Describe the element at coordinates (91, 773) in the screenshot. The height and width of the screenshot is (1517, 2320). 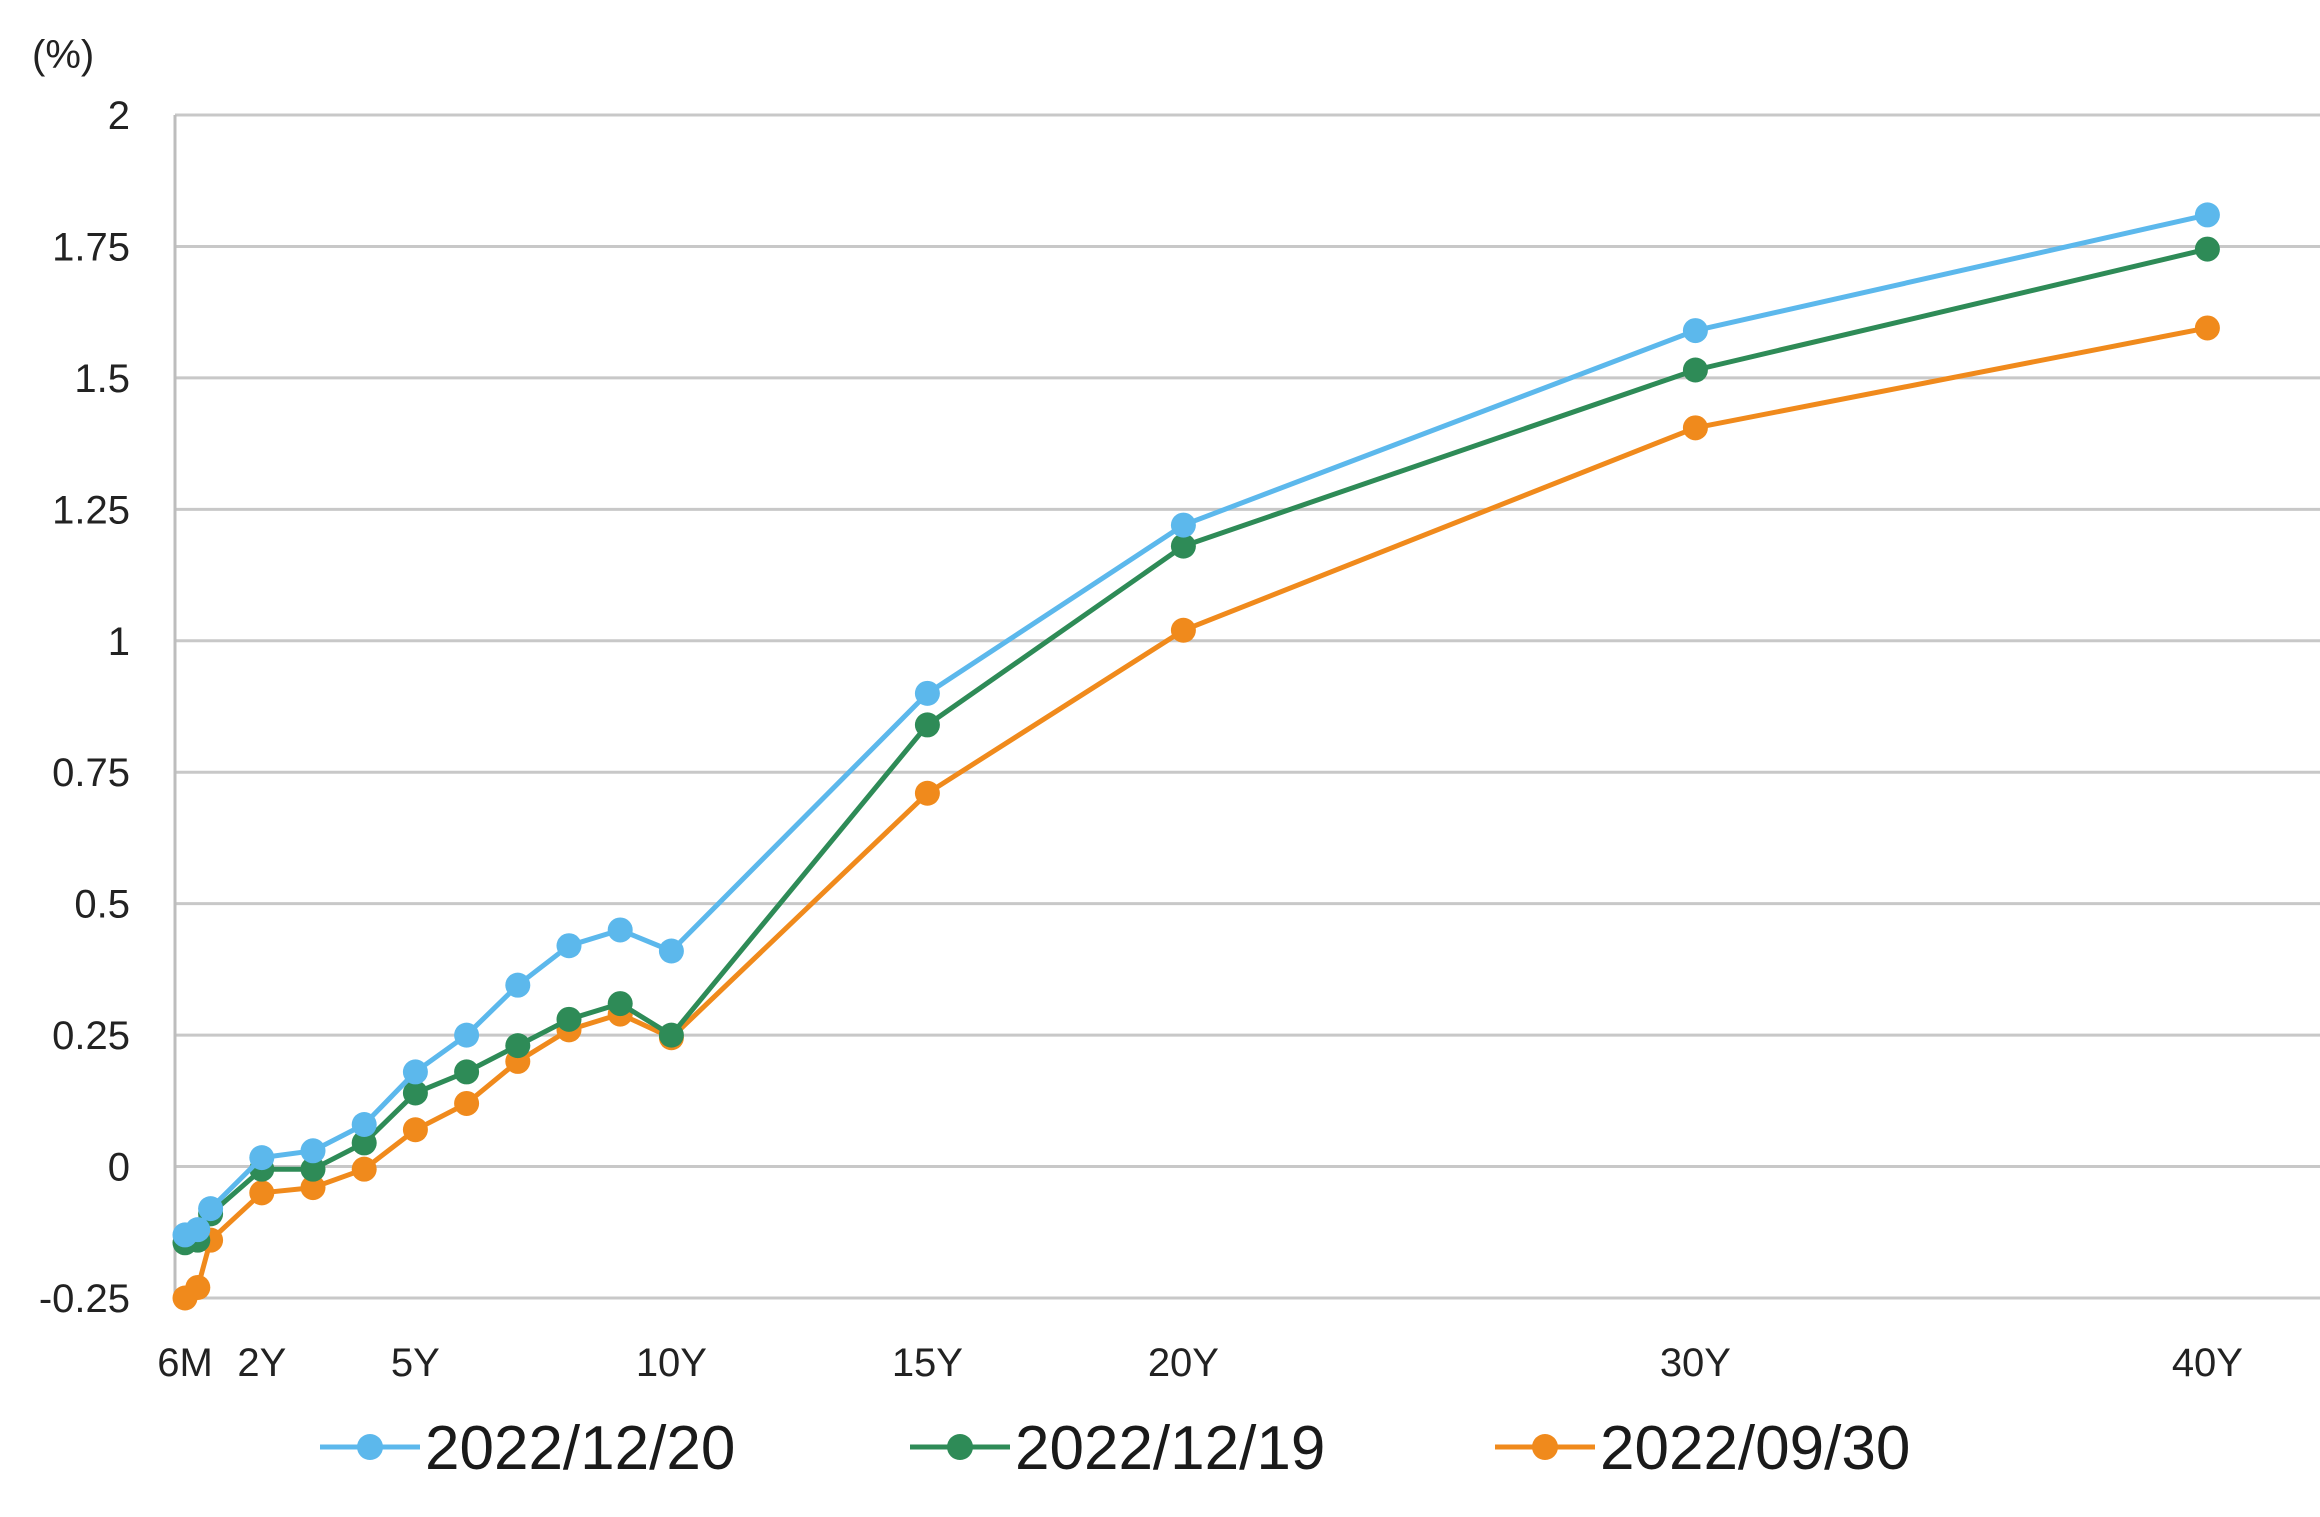
I see `y-tick-label: 0.75` at that location.